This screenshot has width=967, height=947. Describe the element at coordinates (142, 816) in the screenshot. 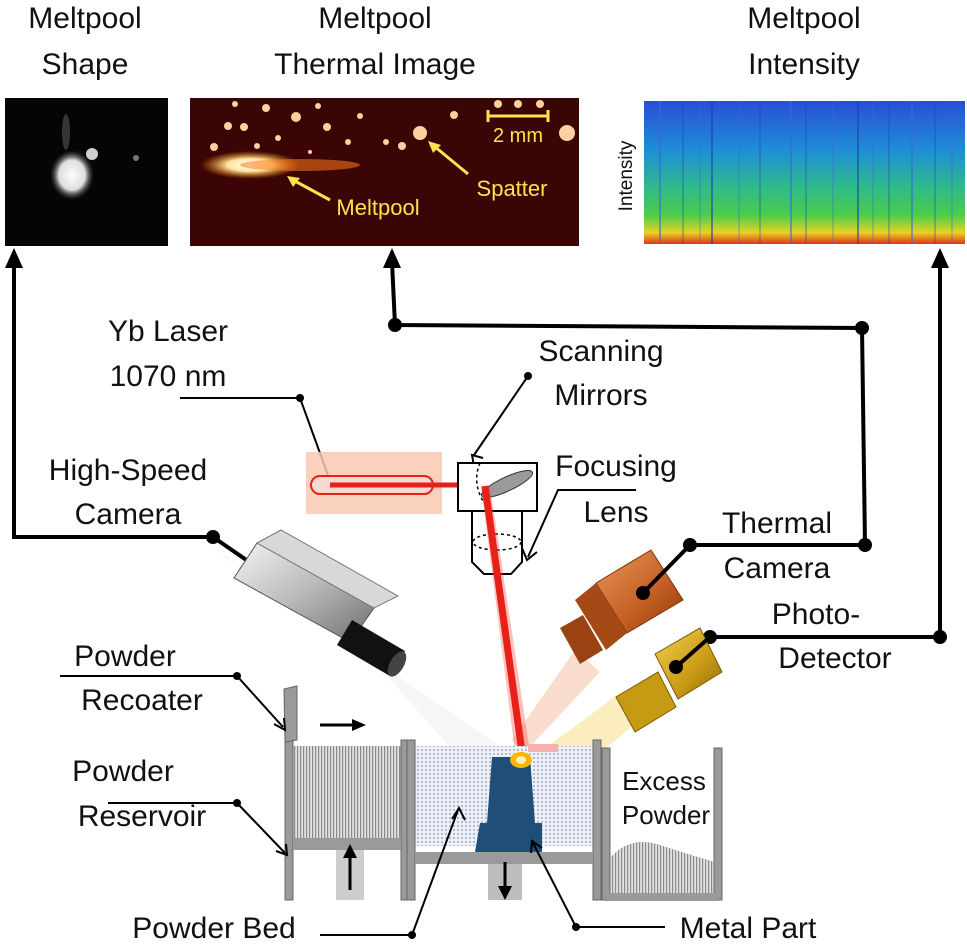

I see `reservoir-label-line2: Reservoir` at that location.